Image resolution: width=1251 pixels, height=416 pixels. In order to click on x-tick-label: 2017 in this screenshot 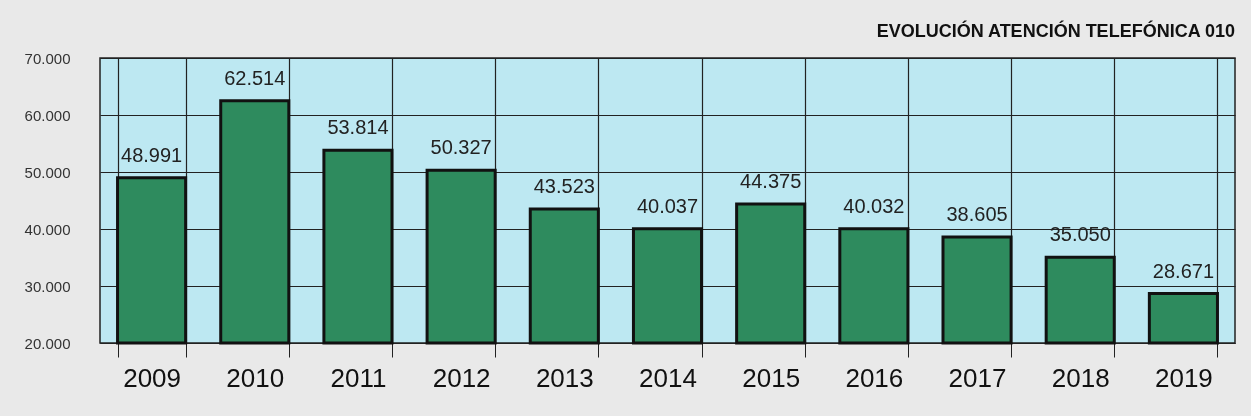, I will do `click(977, 377)`.